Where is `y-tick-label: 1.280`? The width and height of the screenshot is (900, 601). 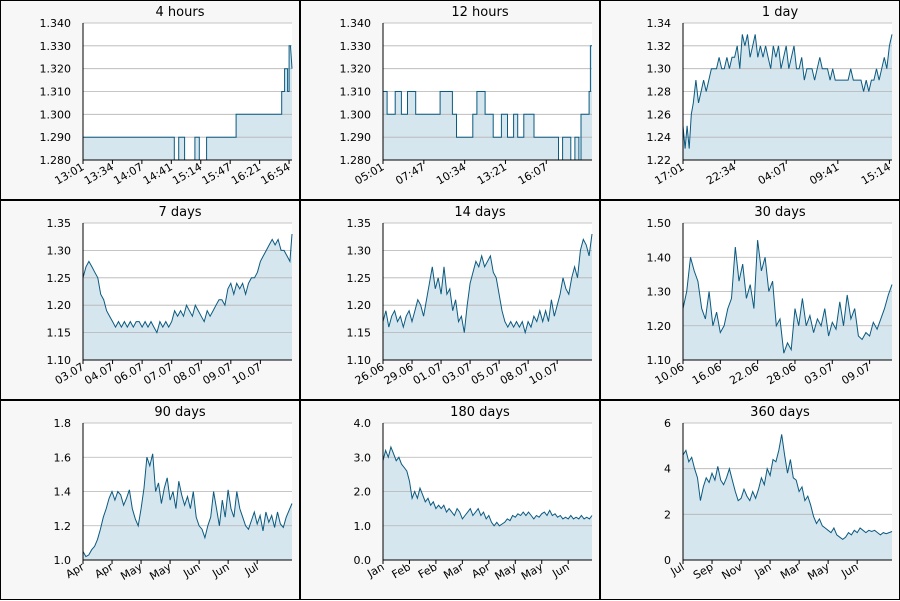
y-tick-label: 1.280 is located at coordinates (56, 160).